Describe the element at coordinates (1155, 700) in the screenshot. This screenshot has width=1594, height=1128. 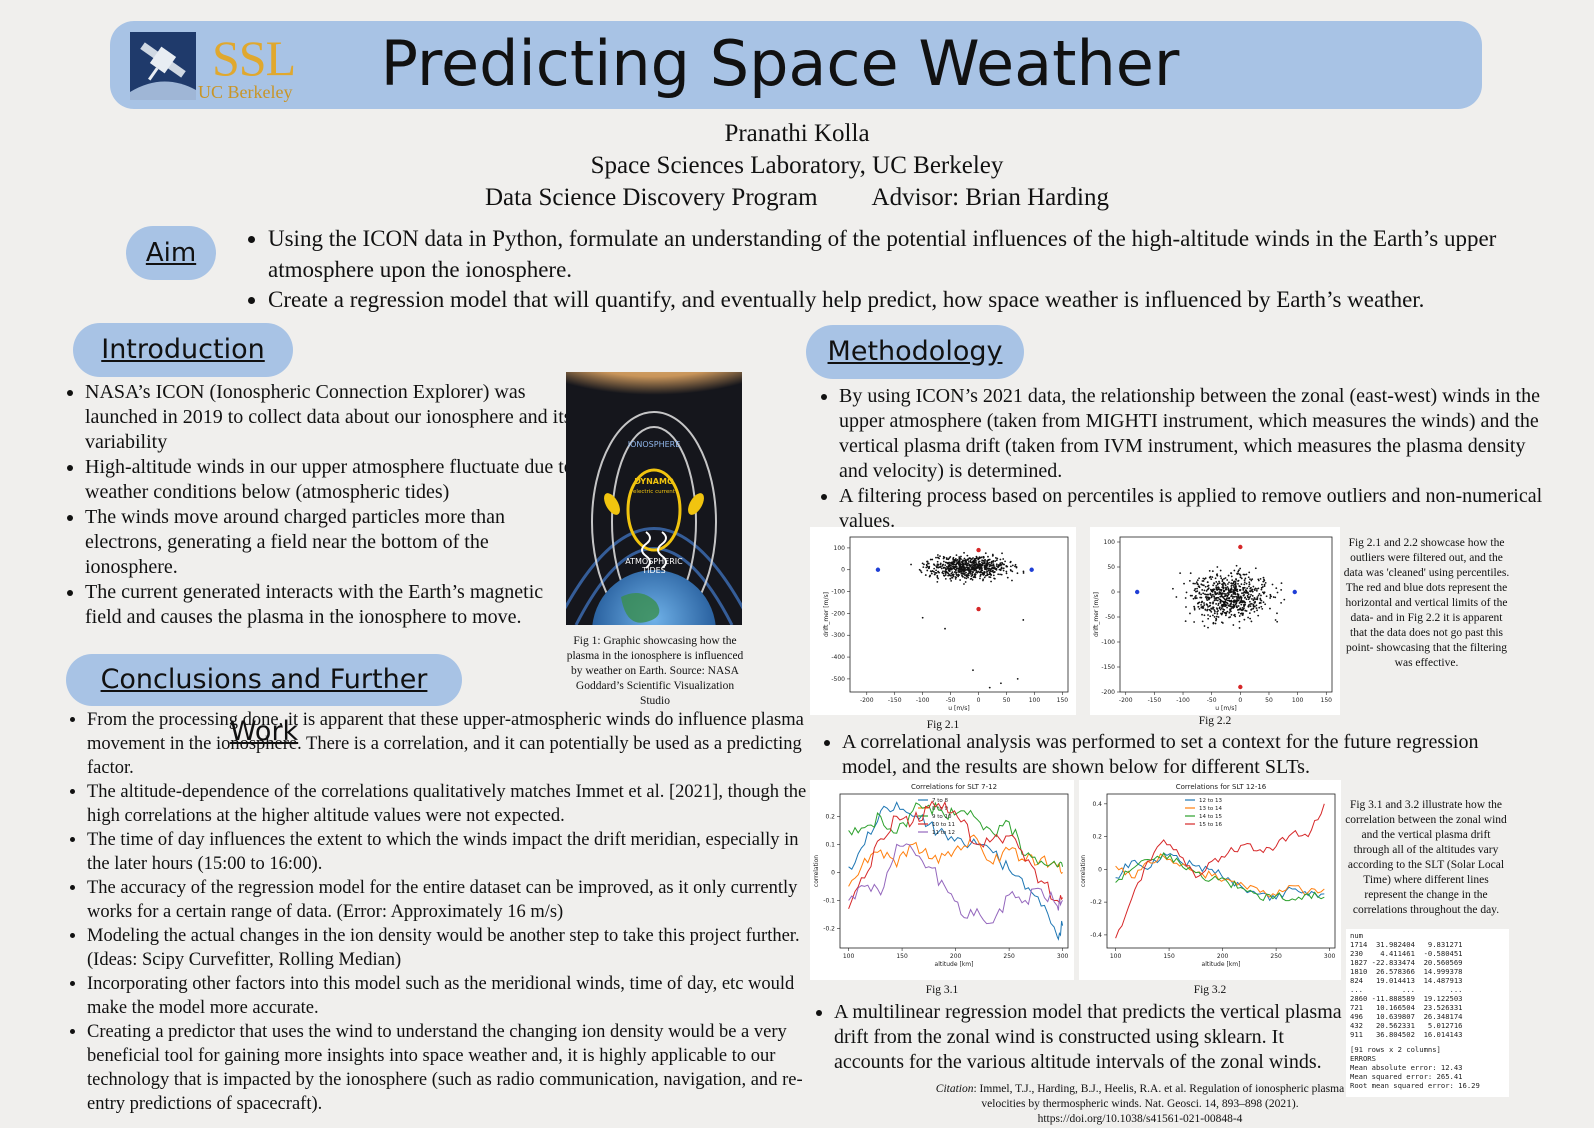
I see `x-tick-label: -150` at that location.